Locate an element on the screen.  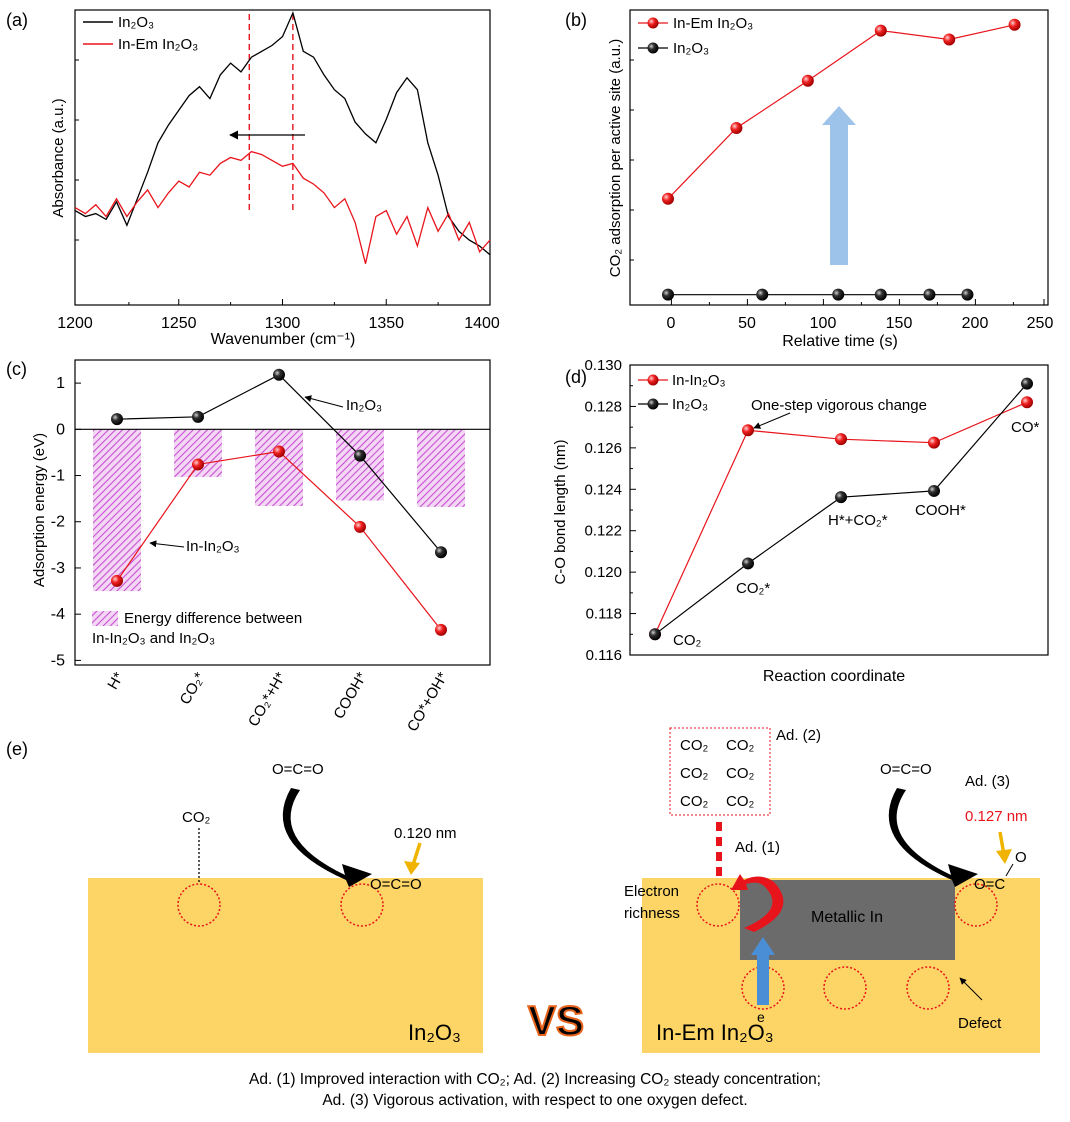
vs-label: VS is located at coordinates (556, 1020).